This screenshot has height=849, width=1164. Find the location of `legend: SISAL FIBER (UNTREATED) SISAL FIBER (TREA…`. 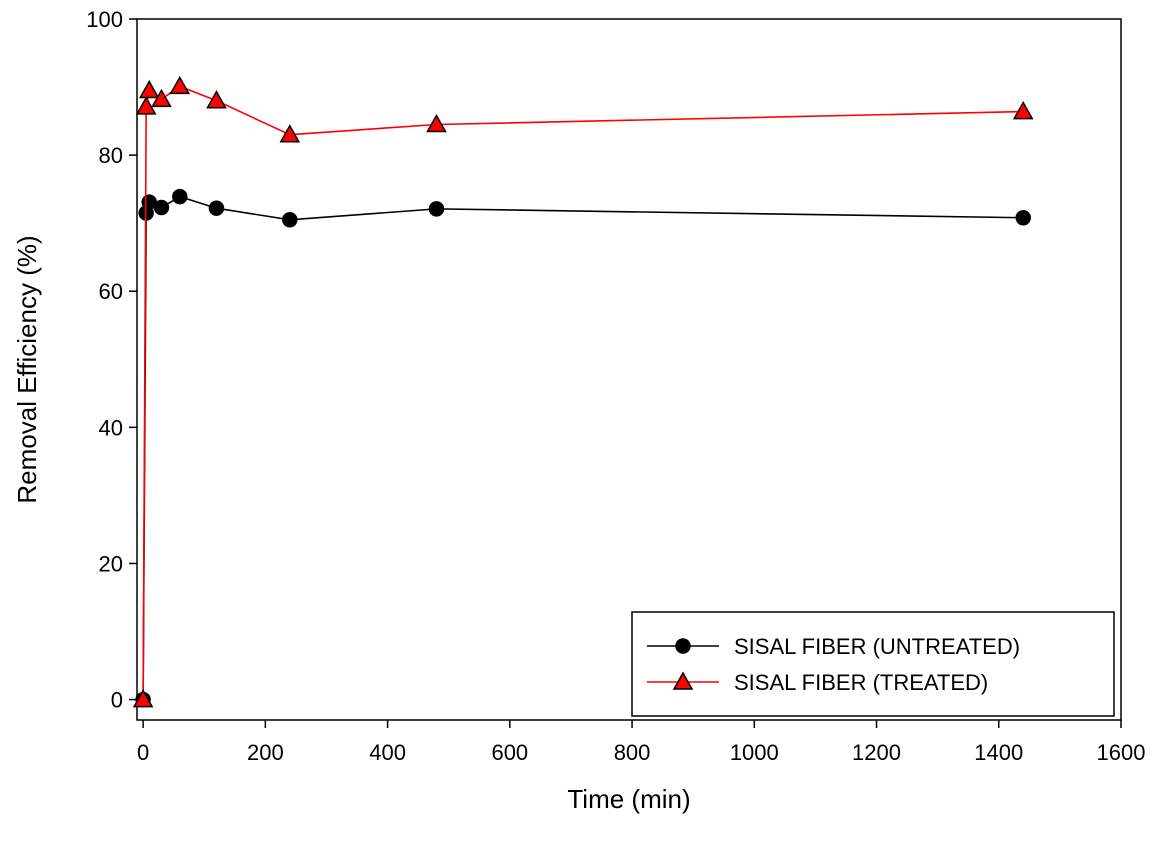

legend: SISAL FIBER (UNTREATED) SISAL FIBER (TREA… is located at coordinates (873, 664).